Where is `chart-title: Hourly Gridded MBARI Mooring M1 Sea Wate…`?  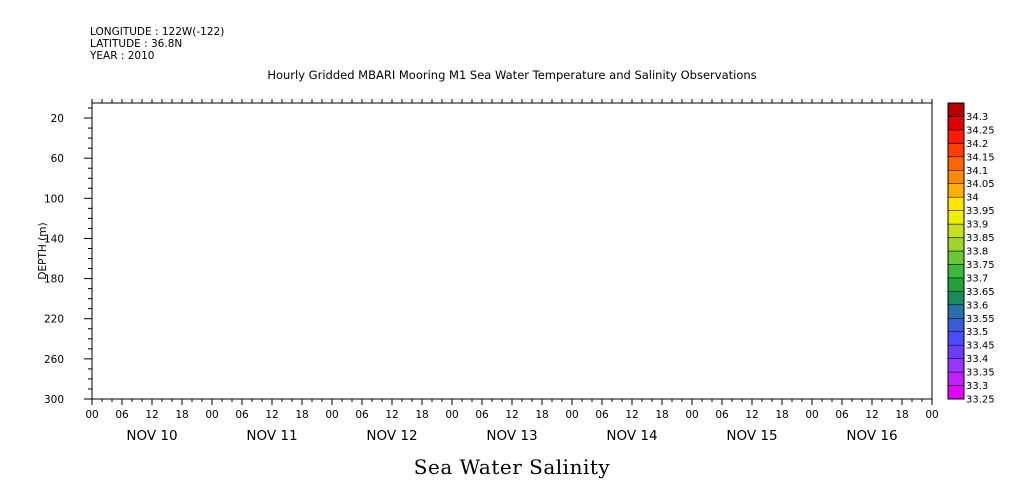 chart-title: Hourly Gridded MBARI Mooring M1 Sea Wate… is located at coordinates (511, 75).